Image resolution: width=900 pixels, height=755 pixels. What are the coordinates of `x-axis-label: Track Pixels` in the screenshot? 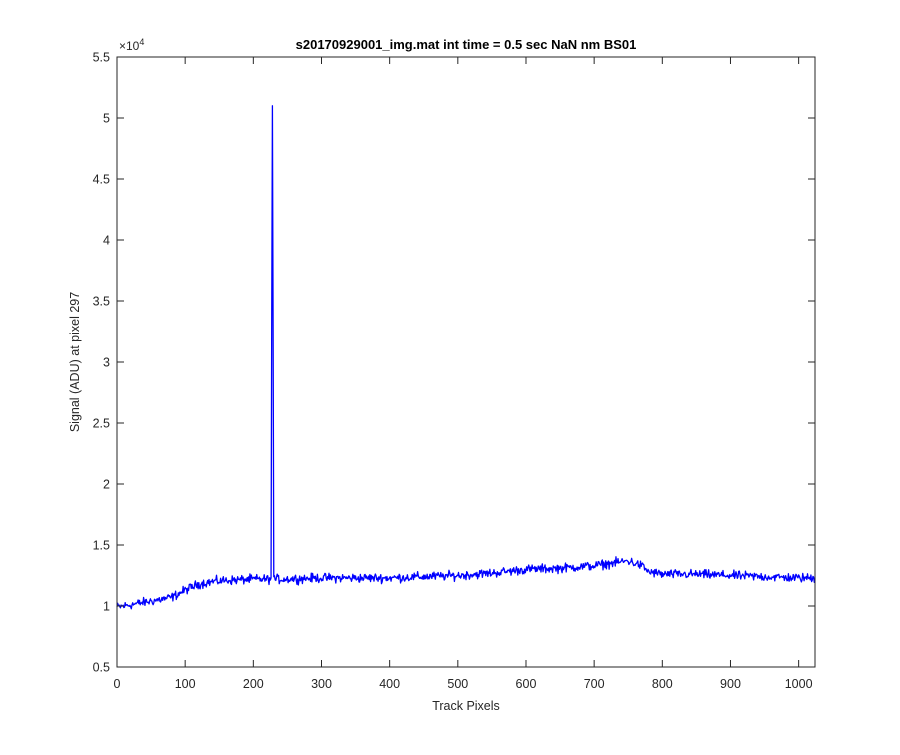 It's located at (466, 706).